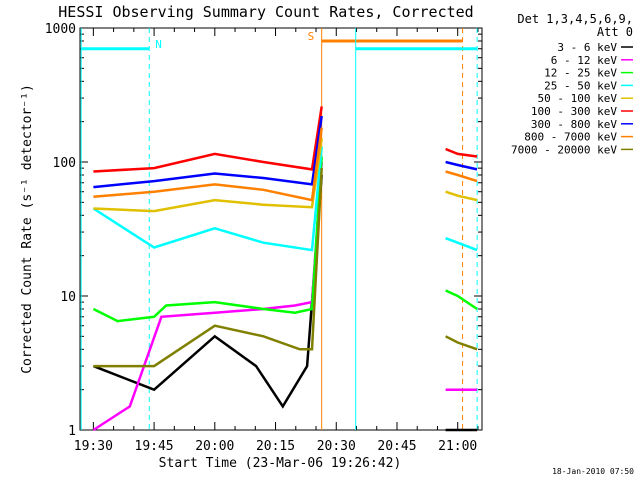  What do you see at coordinates (584, 60) in the screenshot?
I see `legend-entry-label: 6 - 12 keV` at bounding box center [584, 60].